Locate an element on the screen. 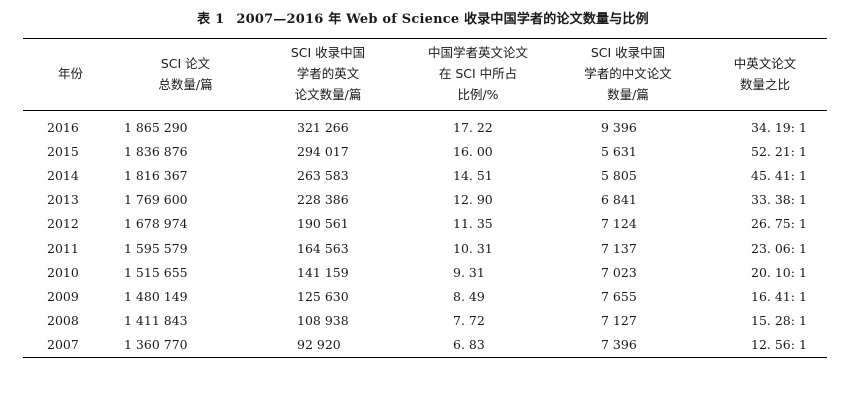  cell-en-zh-ratio: 23. 06: 1 is located at coordinates (779, 248).